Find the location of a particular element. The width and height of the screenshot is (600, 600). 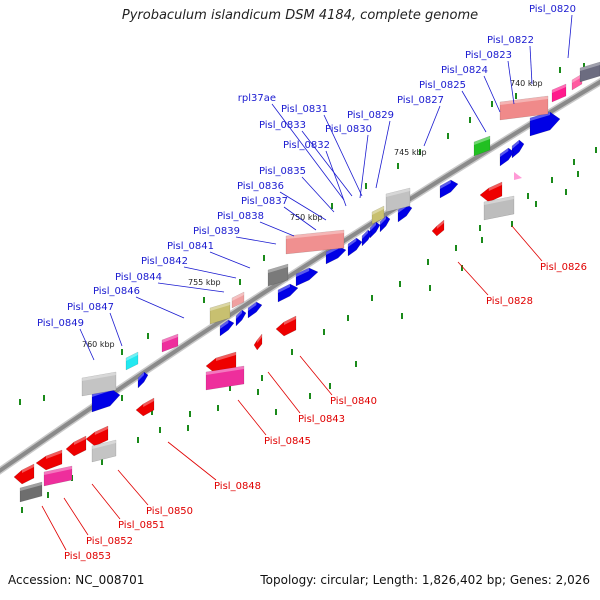

gene-label-forward: Pisl_0823 is located at coordinates (488, 55).